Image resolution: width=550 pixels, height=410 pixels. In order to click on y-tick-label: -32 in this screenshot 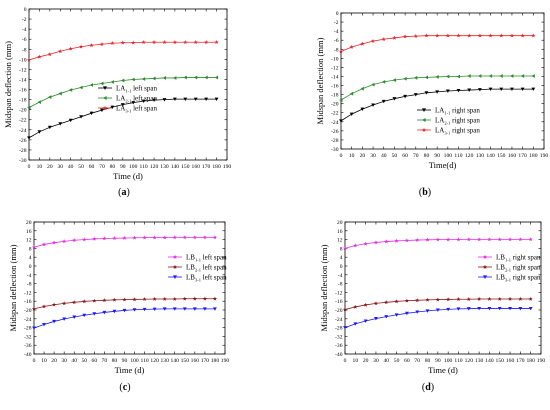, I will do `click(28, 337)`.